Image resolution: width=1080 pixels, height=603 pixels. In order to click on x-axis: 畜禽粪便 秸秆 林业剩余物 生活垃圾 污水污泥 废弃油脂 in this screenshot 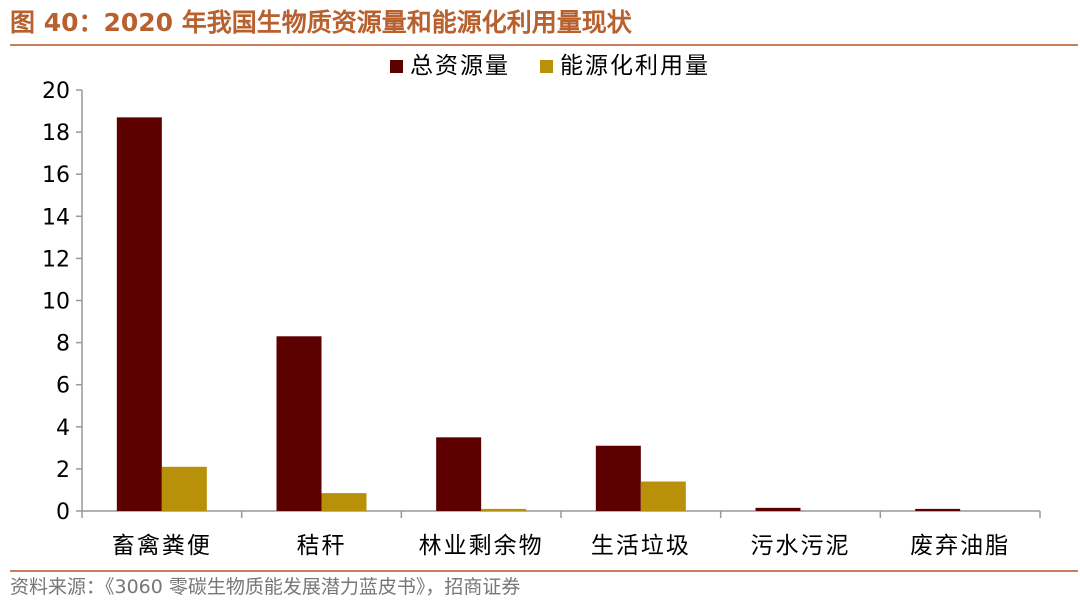, I will do `click(561, 534)`.